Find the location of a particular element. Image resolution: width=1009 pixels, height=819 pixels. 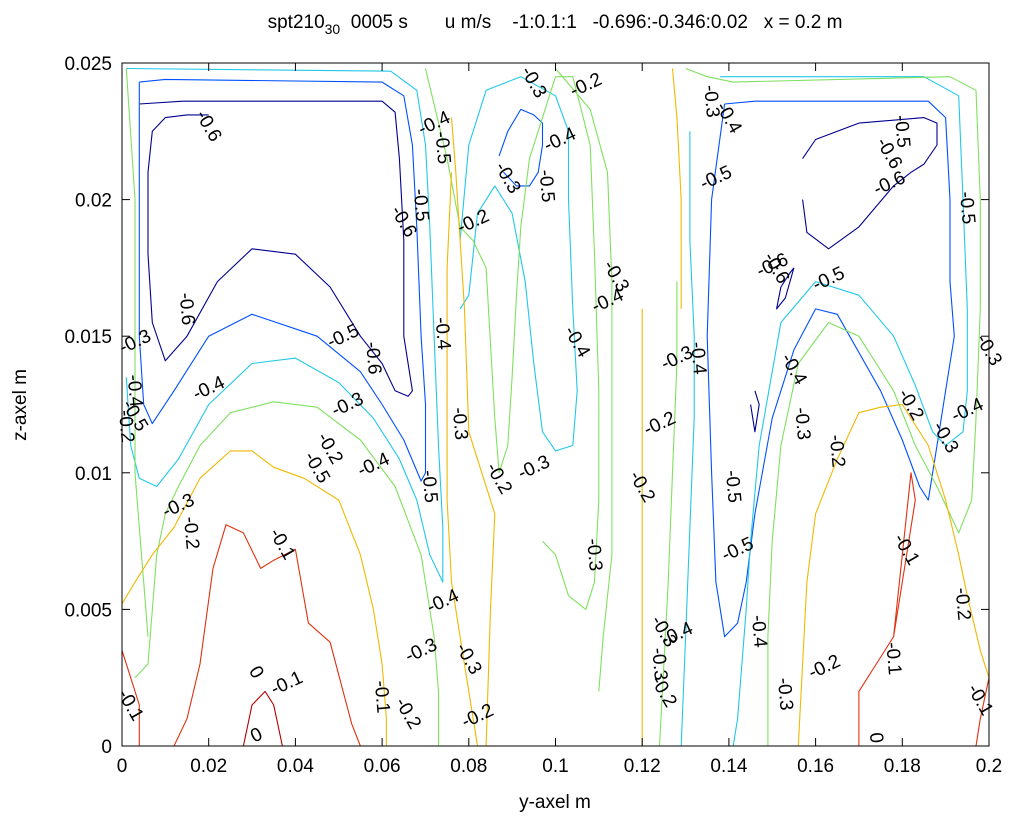

contour-line-level-neg0.2-13 is located at coordinates (473, 432).